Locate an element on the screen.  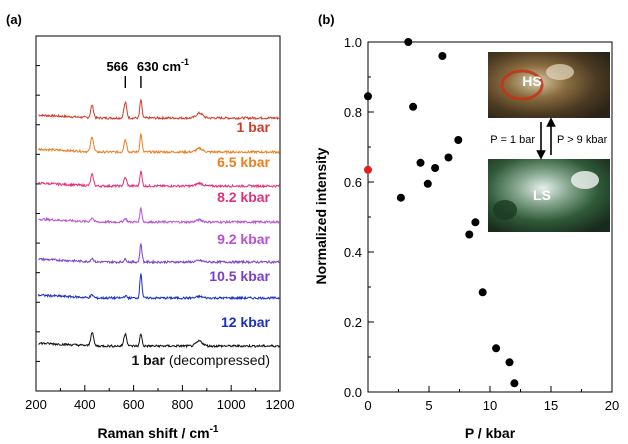
peak-label-566: 566 is located at coordinates (117, 66).